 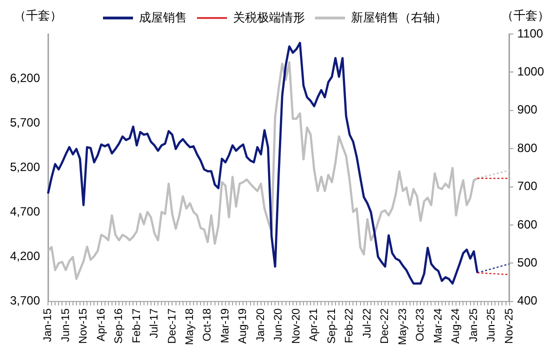 I want to click on y-tick-label: 4,200, so click(x=25, y=256).